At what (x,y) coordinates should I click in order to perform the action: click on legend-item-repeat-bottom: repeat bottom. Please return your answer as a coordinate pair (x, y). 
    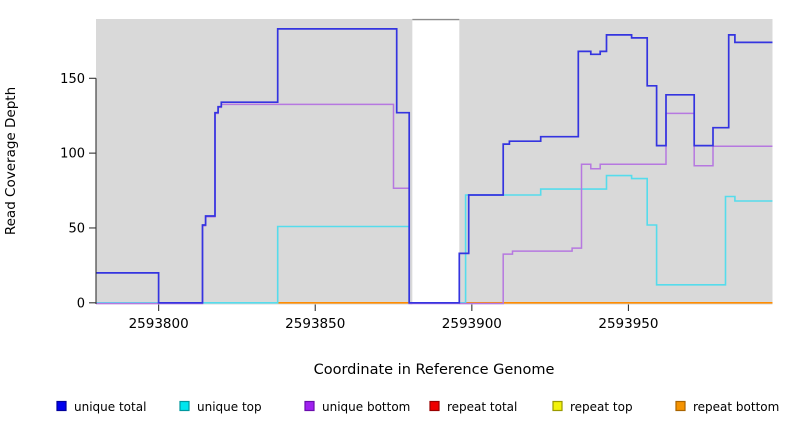
    Looking at the image, I should click on (727, 407).